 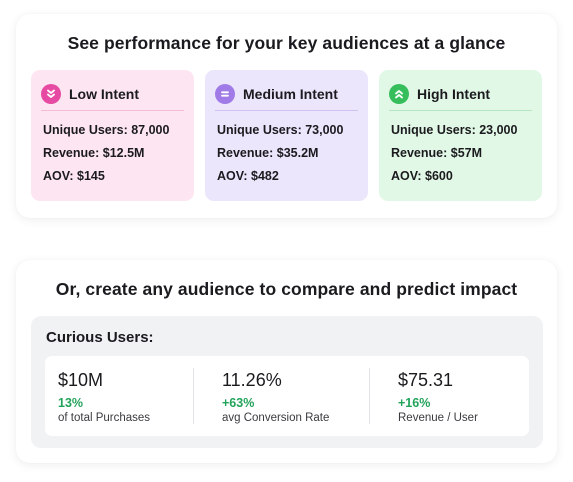 What do you see at coordinates (106, 130) in the screenshot?
I see `unique-users-stat: Unique Users: 87,000` at bounding box center [106, 130].